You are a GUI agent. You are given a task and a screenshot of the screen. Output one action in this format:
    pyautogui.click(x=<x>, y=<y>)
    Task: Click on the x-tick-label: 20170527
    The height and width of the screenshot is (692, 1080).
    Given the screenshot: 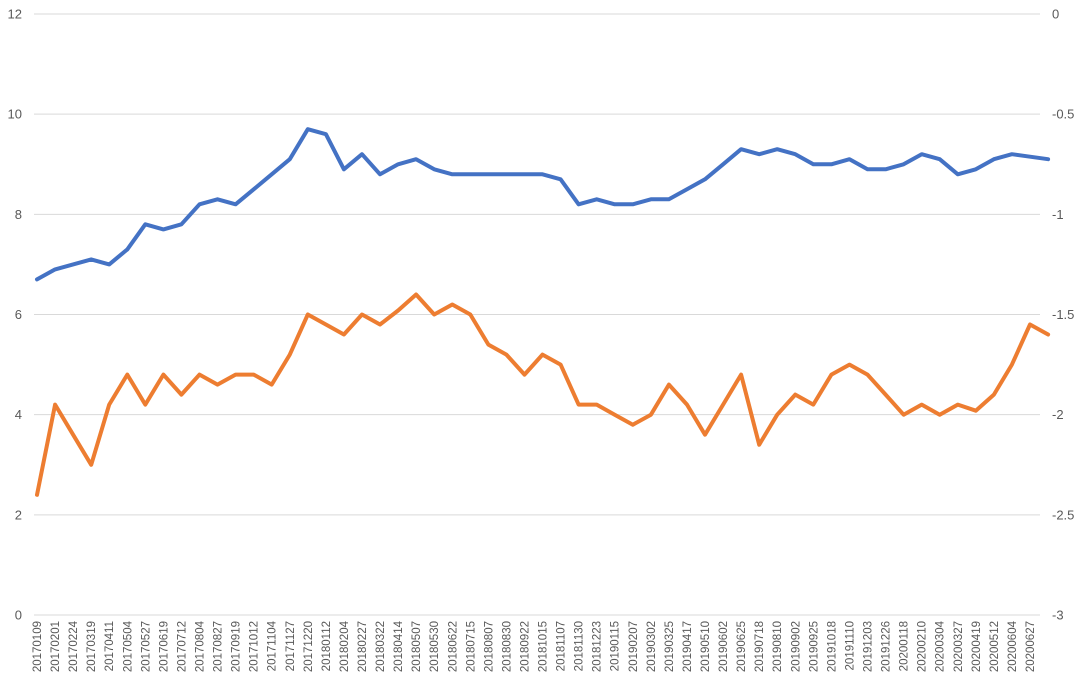 What is the action you would take?
    pyautogui.click(x=146, y=646)
    